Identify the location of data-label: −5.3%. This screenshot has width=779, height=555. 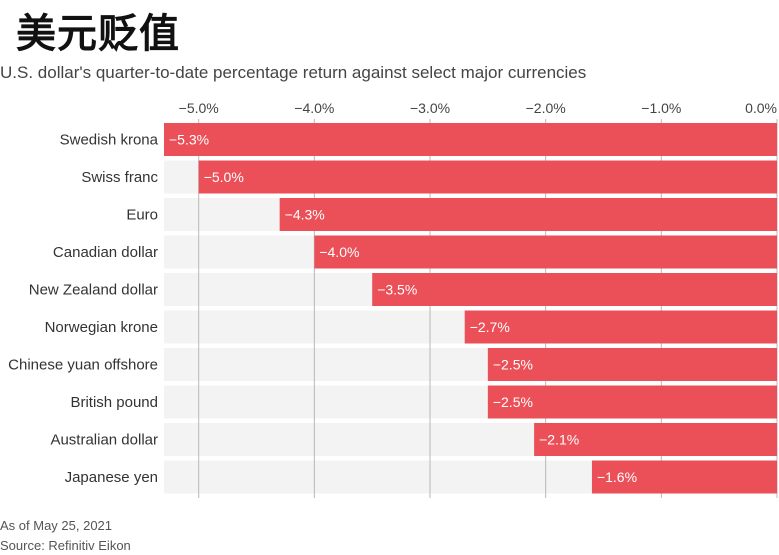
(189, 140).